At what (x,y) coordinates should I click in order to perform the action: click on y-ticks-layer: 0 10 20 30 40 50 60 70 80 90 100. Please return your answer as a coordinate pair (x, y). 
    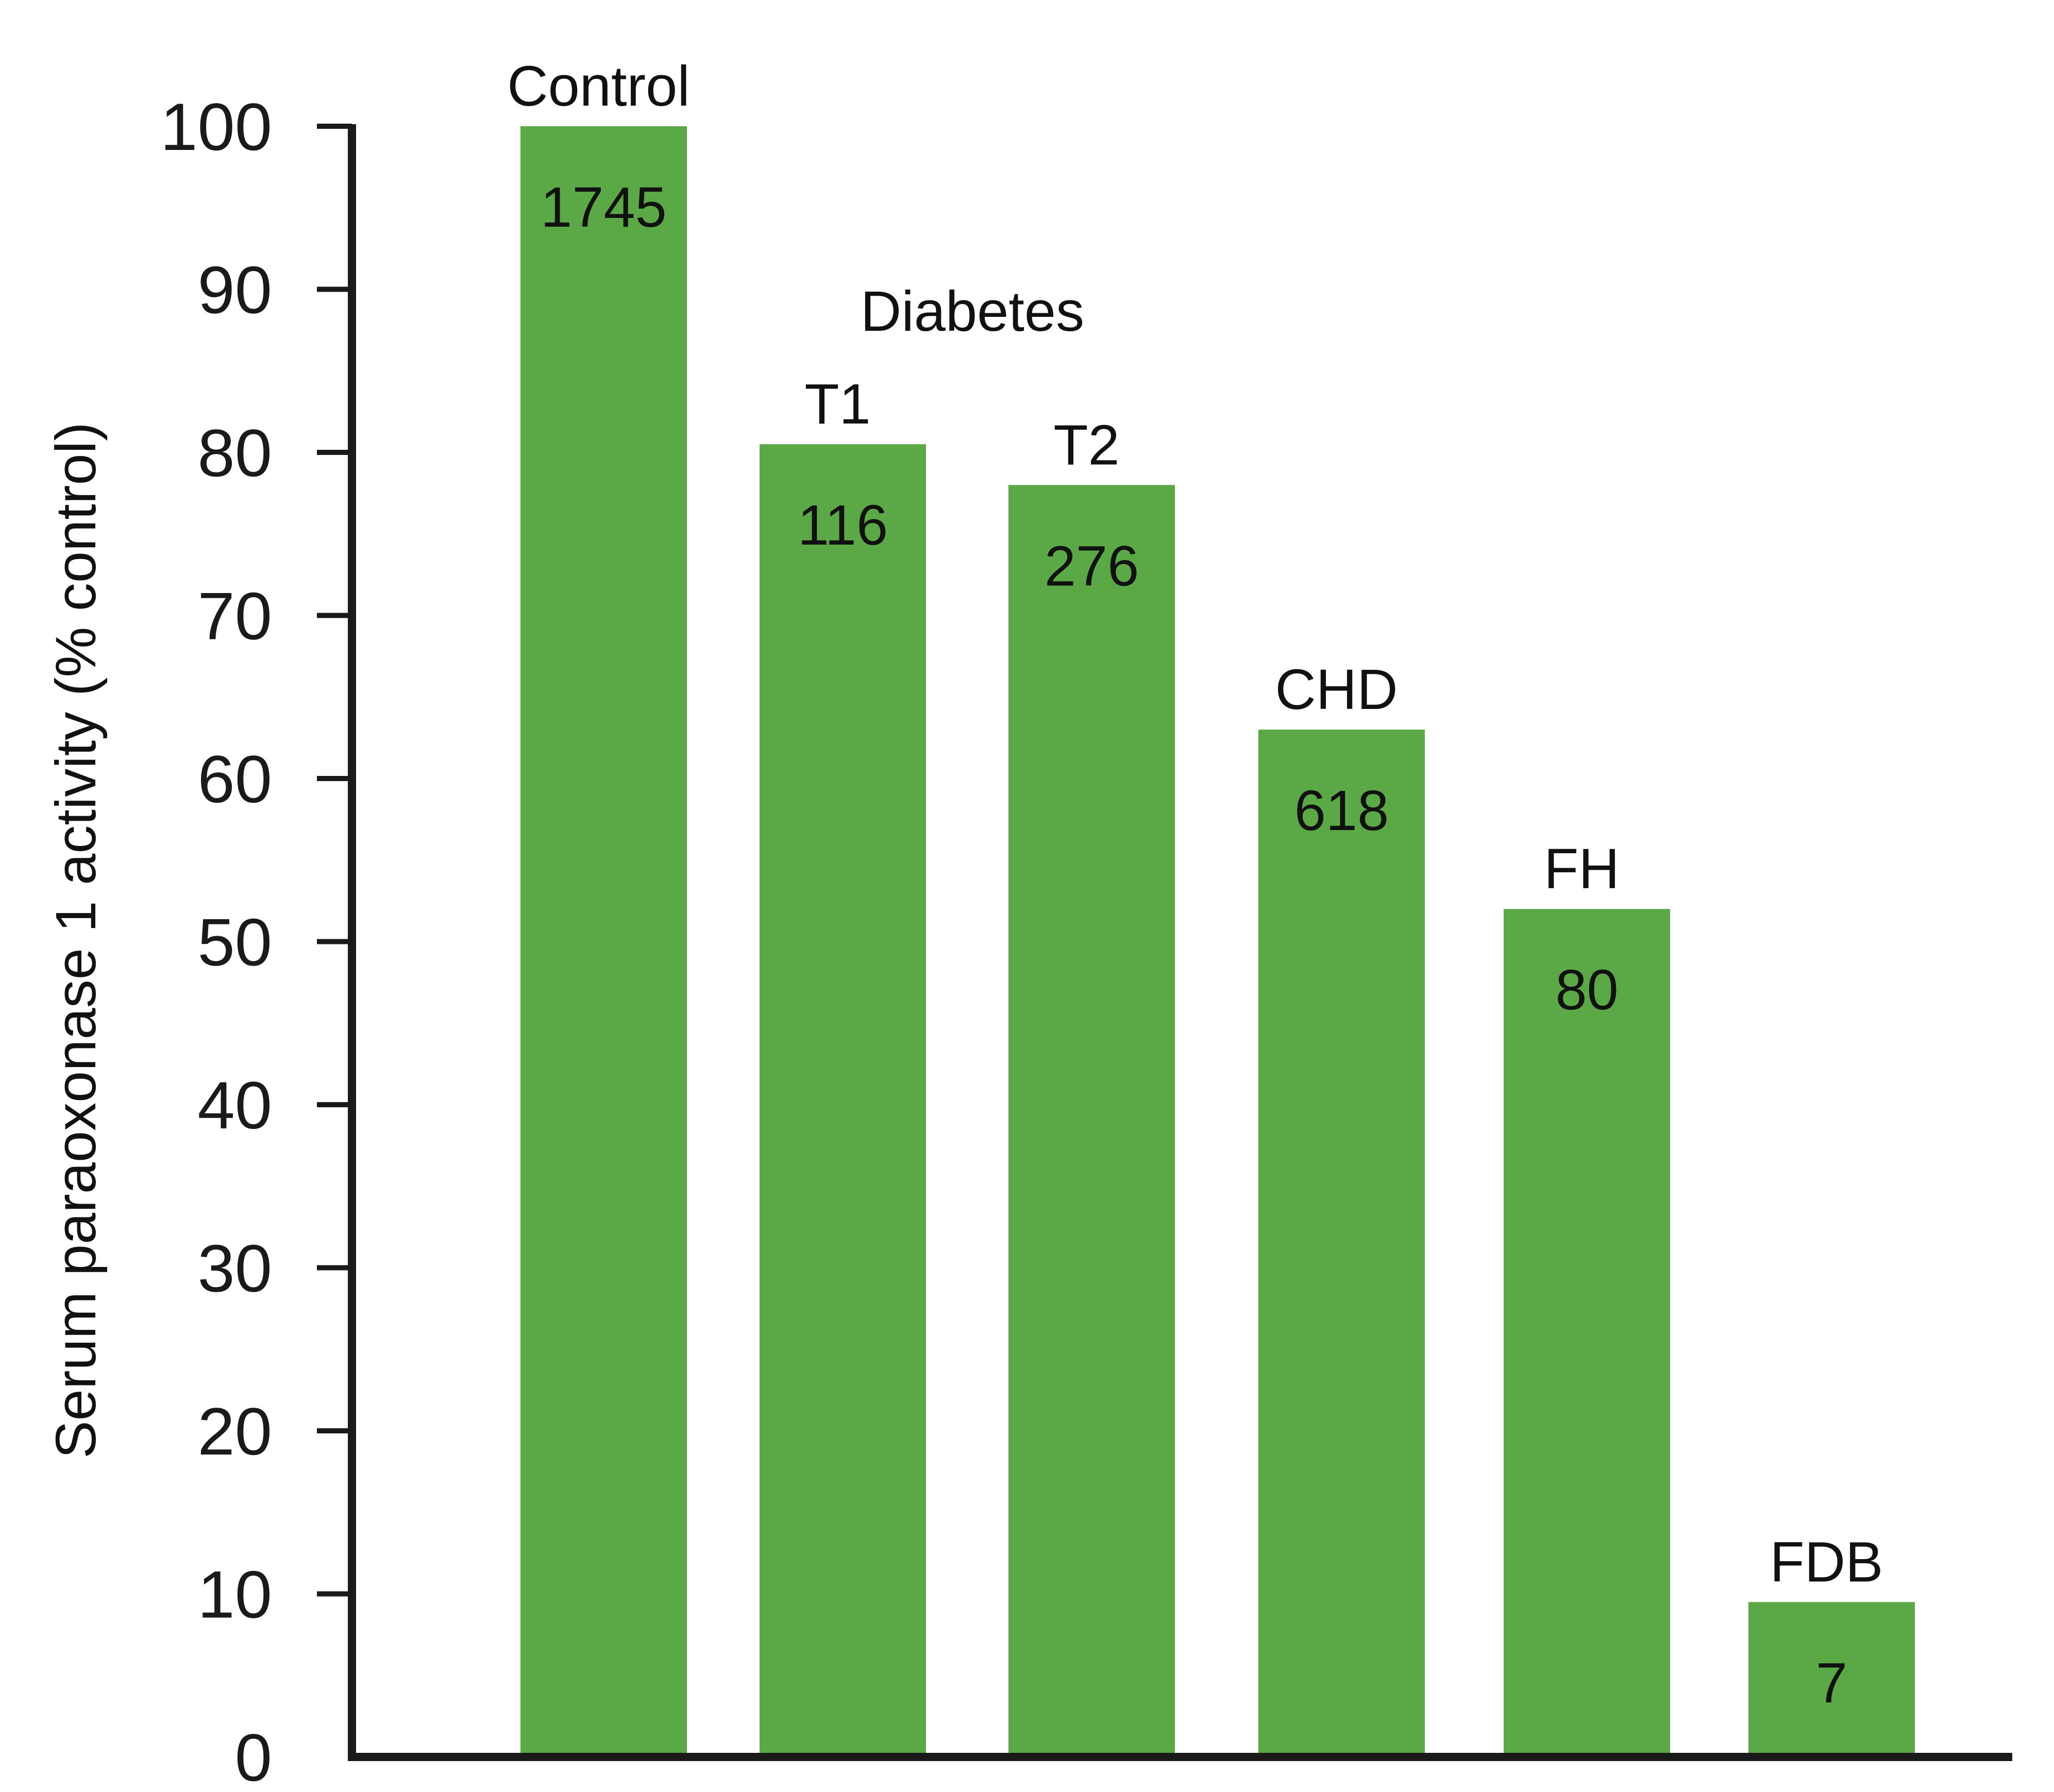
    Looking at the image, I should click on (256, 940).